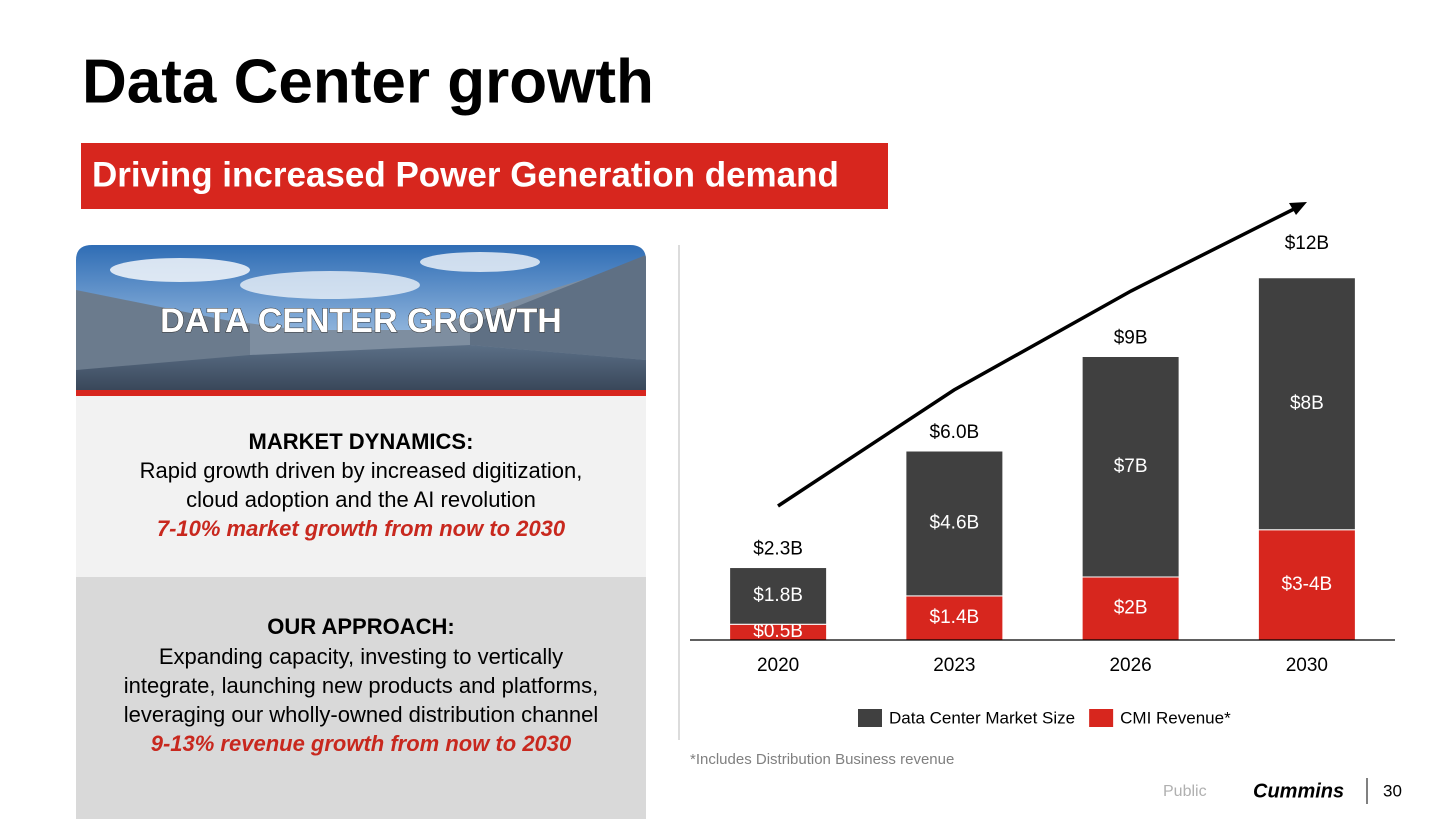 The image size is (1456, 819). What do you see at coordinates (361, 499) in the screenshot?
I see `section-line: cloud adoption and the AI revolution` at bounding box center [361, 499].